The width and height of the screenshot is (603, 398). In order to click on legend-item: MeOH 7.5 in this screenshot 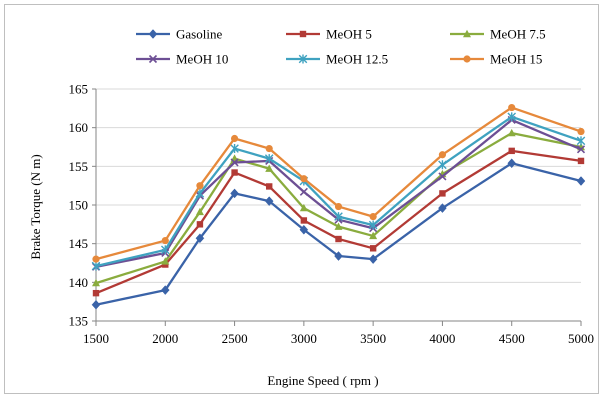, I will do `click(498, 34)`.